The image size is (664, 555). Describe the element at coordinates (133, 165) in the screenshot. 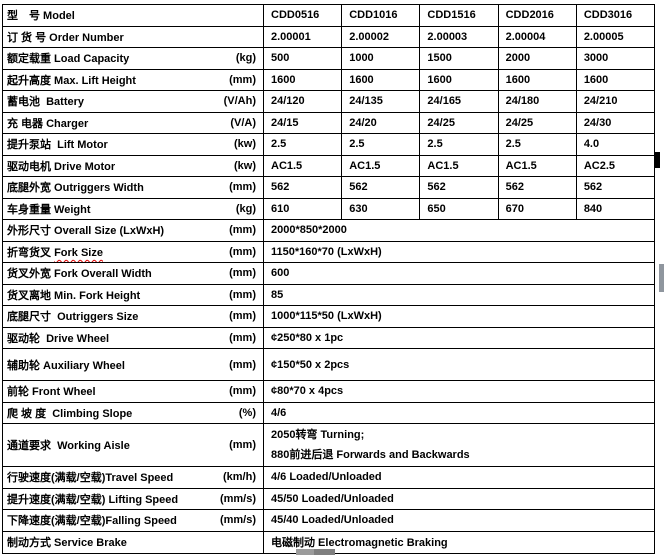

I see `row-label-cell: 驱动电机 Drive Motor (kw)` at that location.